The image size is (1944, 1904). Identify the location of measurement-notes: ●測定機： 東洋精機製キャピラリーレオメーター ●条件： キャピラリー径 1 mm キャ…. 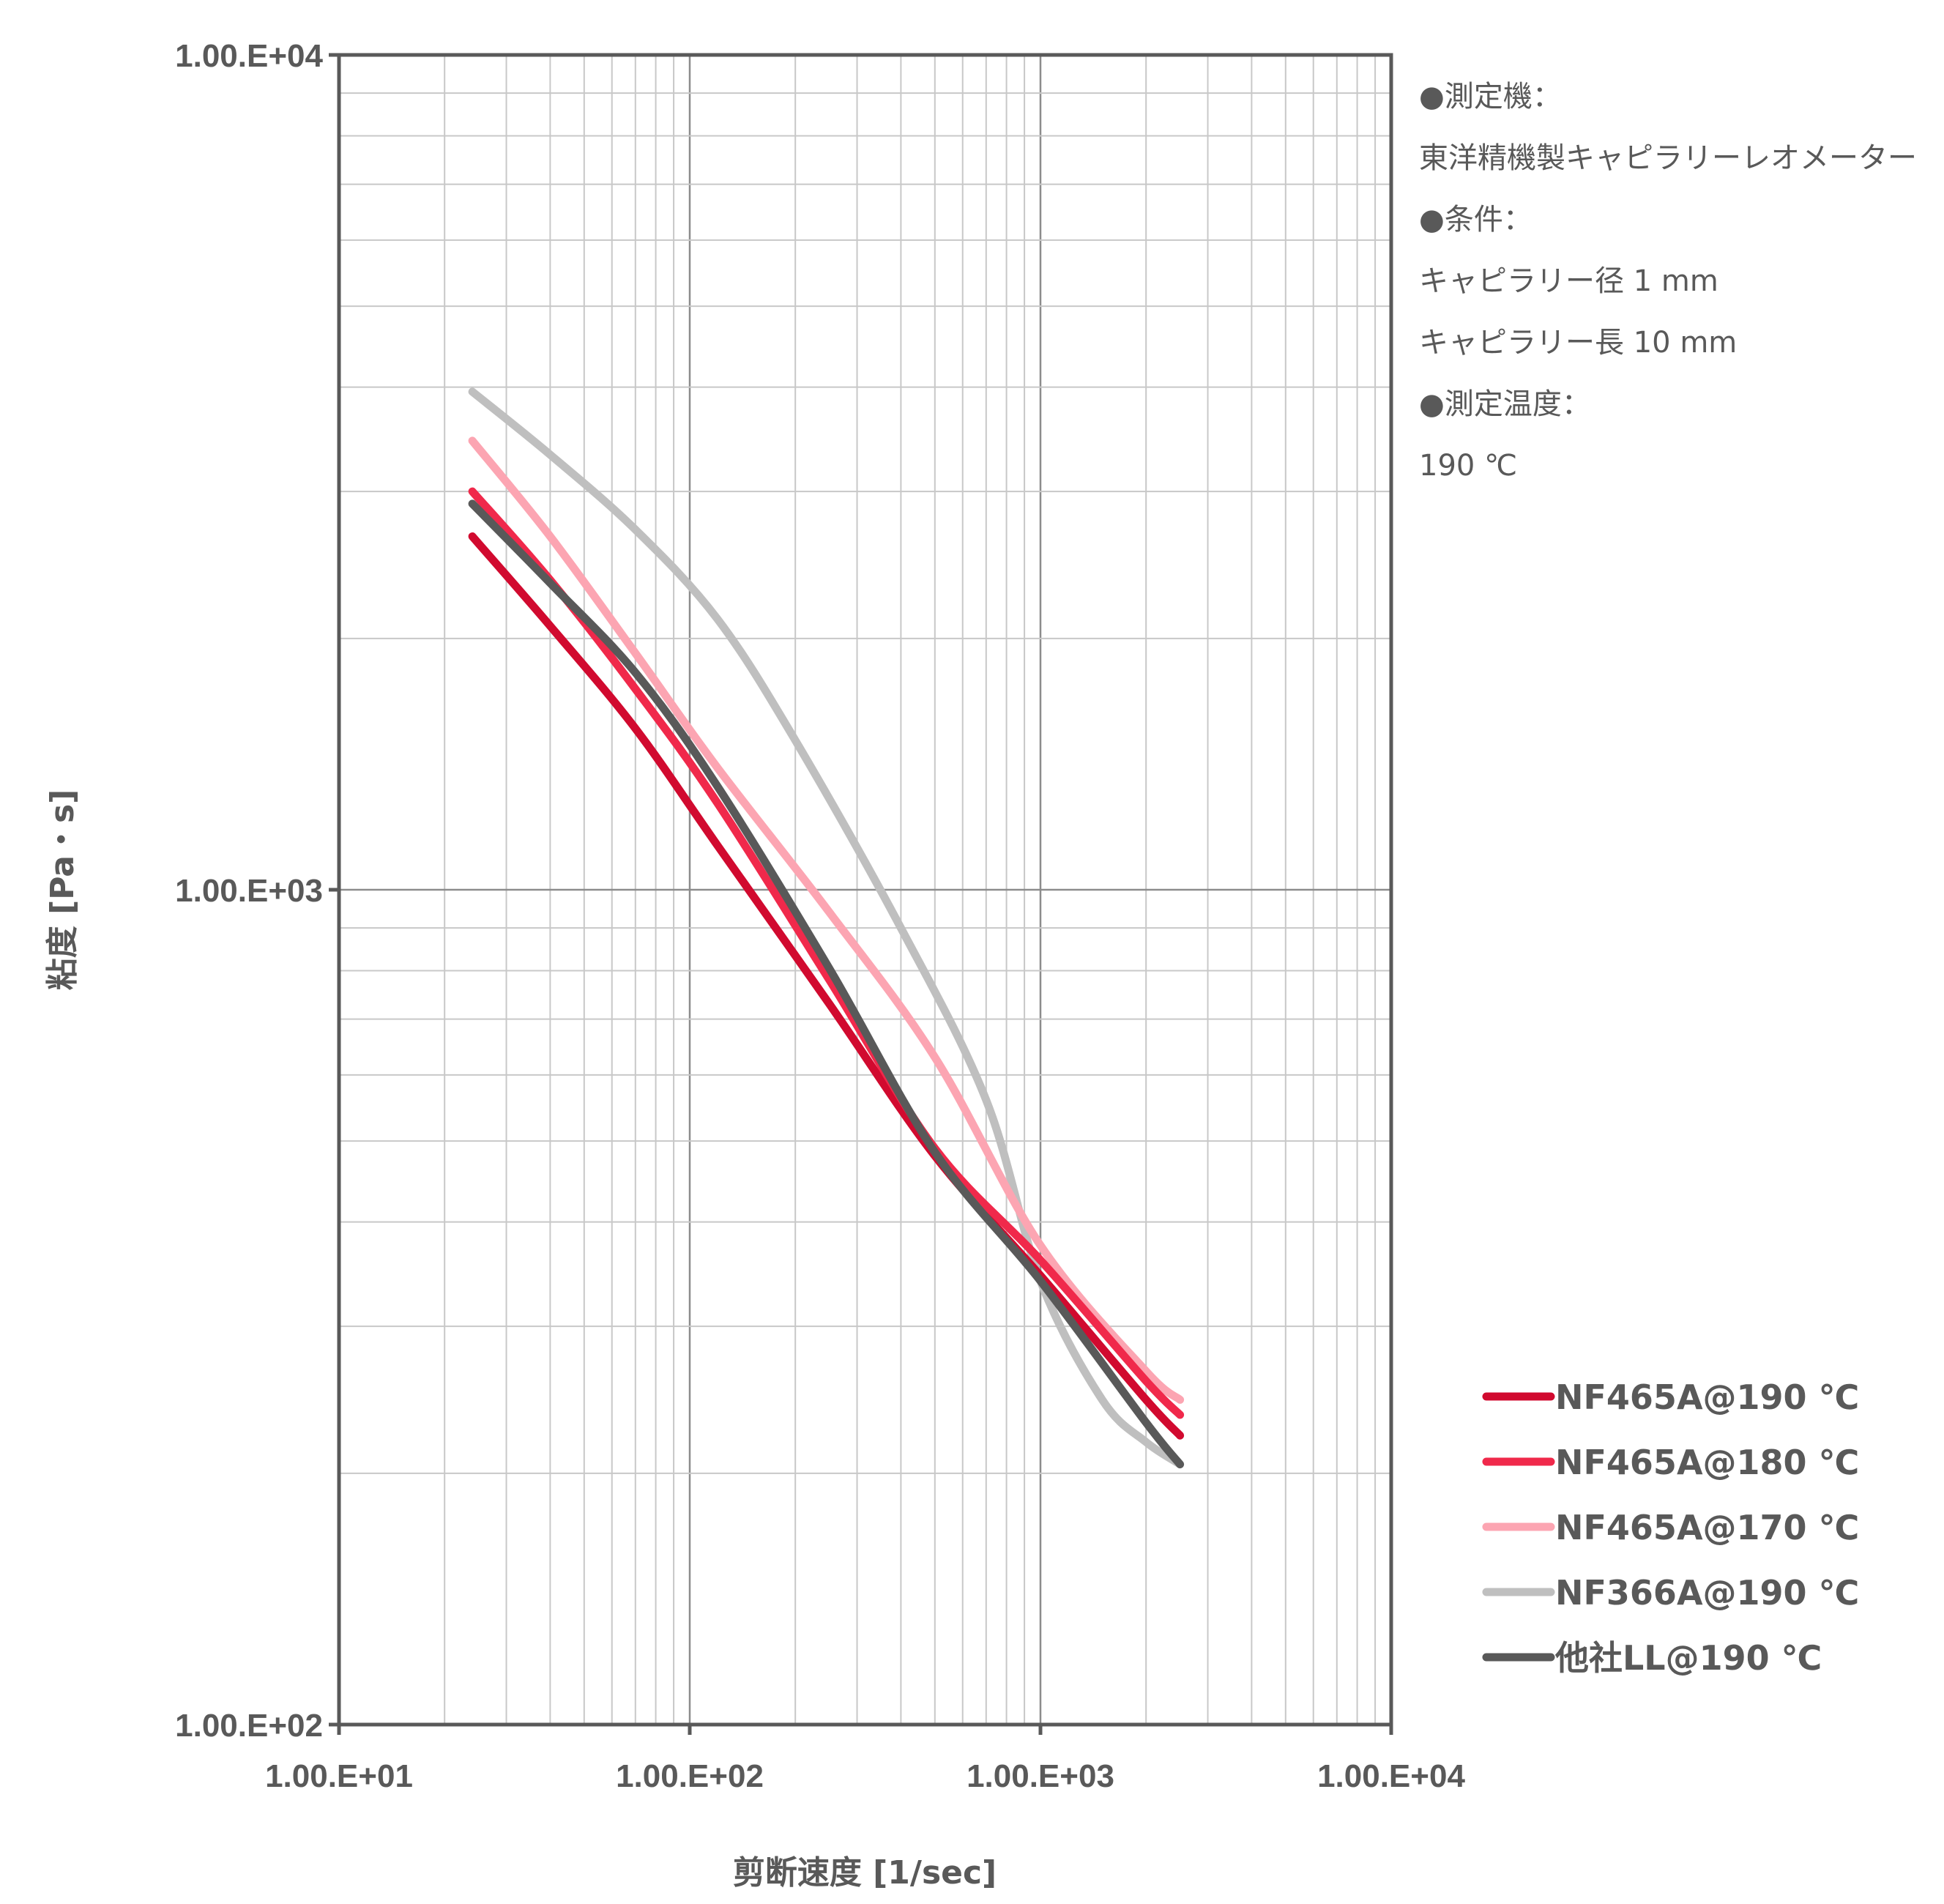
(1668, 281).